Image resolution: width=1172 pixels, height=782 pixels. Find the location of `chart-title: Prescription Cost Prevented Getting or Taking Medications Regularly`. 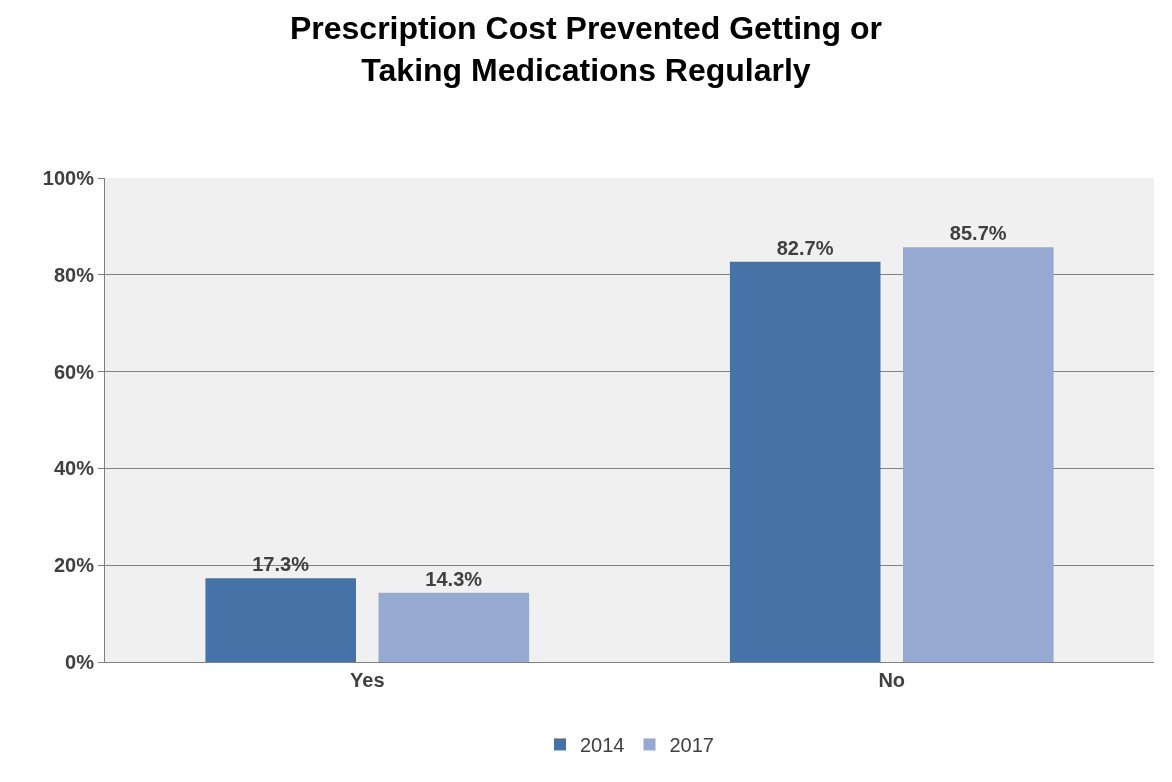

chart-title: Prescription Cost Prevented Getting or Taking Medications Regularly is located at coordinates (586, 49).